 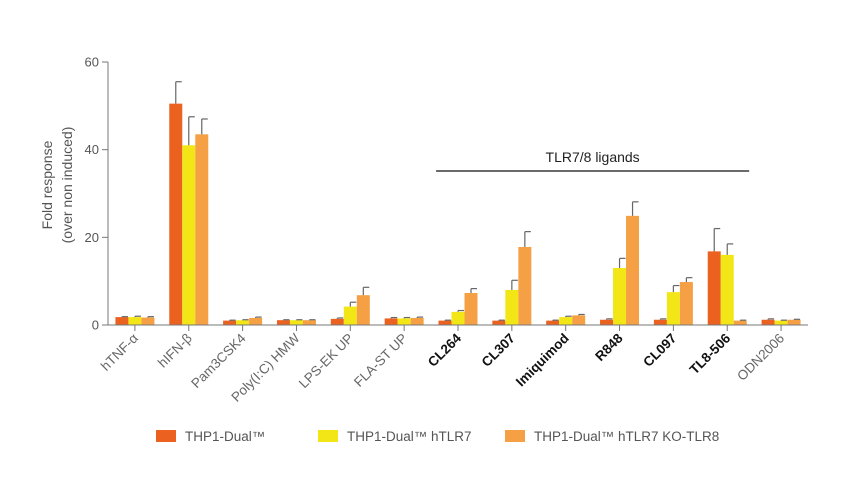 I want to click on x-tick-label: LPS-EK UP, so click(x=326, y=361).